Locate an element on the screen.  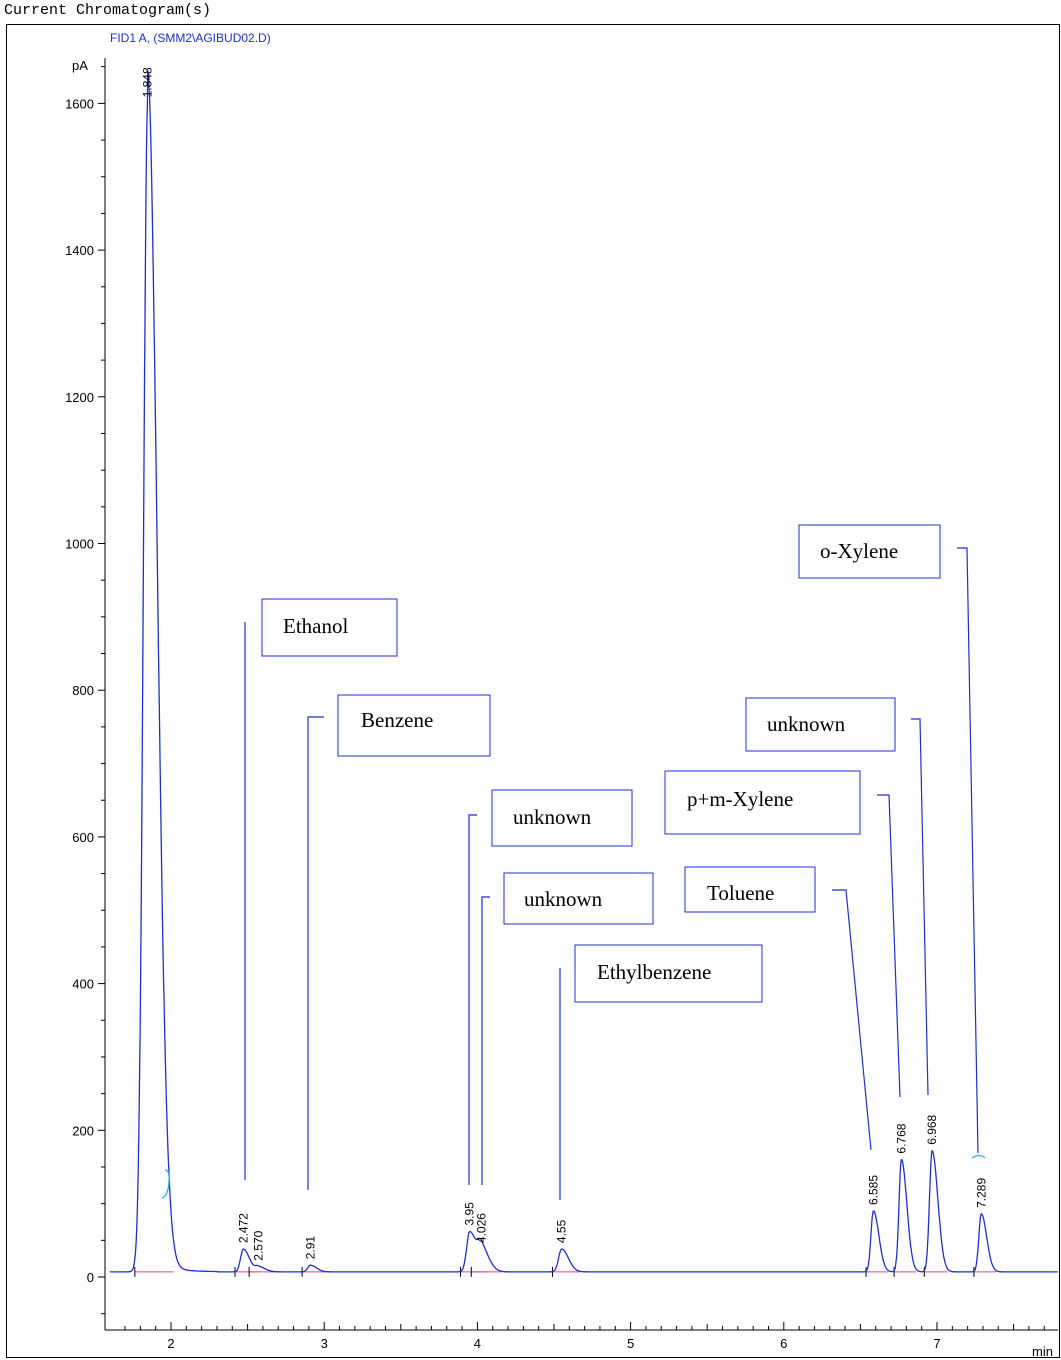
annotation-text: Ethanol is located at coordinates (315, 626).